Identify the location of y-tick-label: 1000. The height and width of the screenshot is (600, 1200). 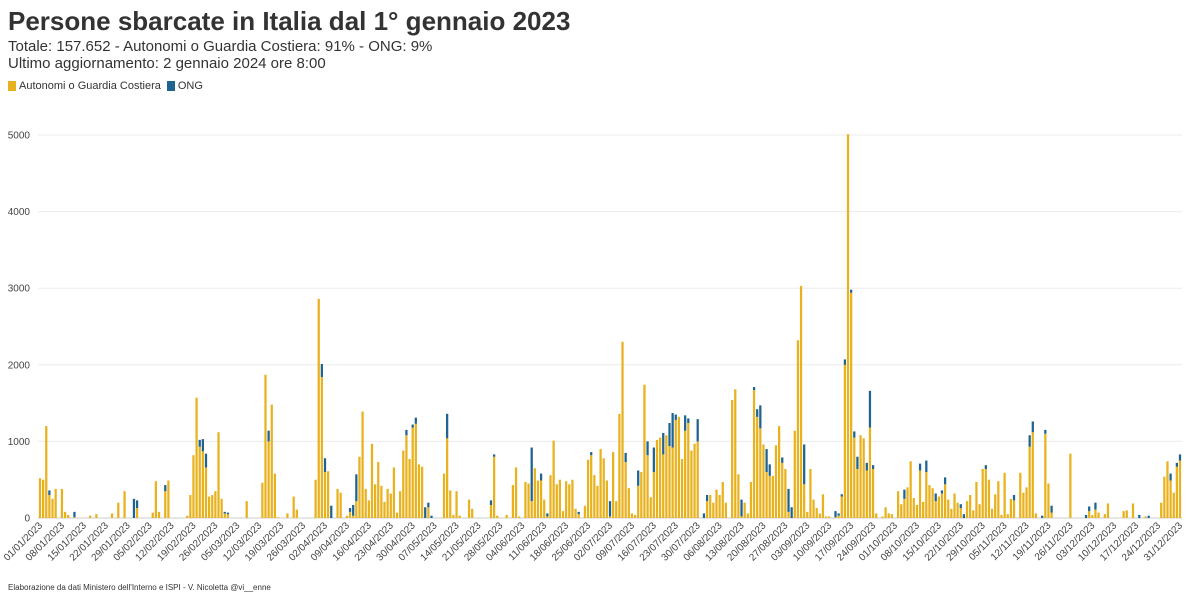
(19, 442).